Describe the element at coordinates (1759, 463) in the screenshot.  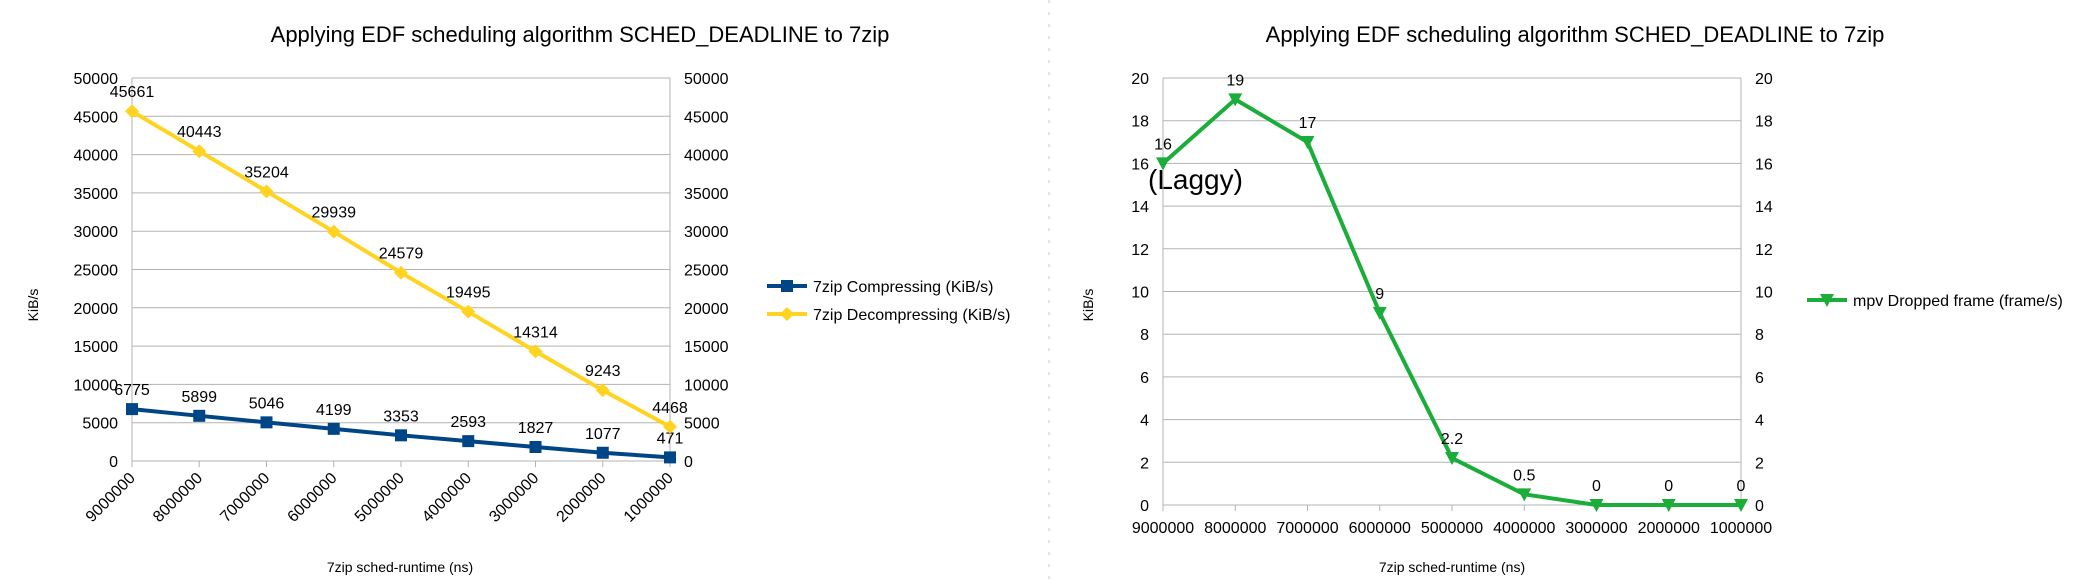
I see `y-tick-label-right: 2` at that location.